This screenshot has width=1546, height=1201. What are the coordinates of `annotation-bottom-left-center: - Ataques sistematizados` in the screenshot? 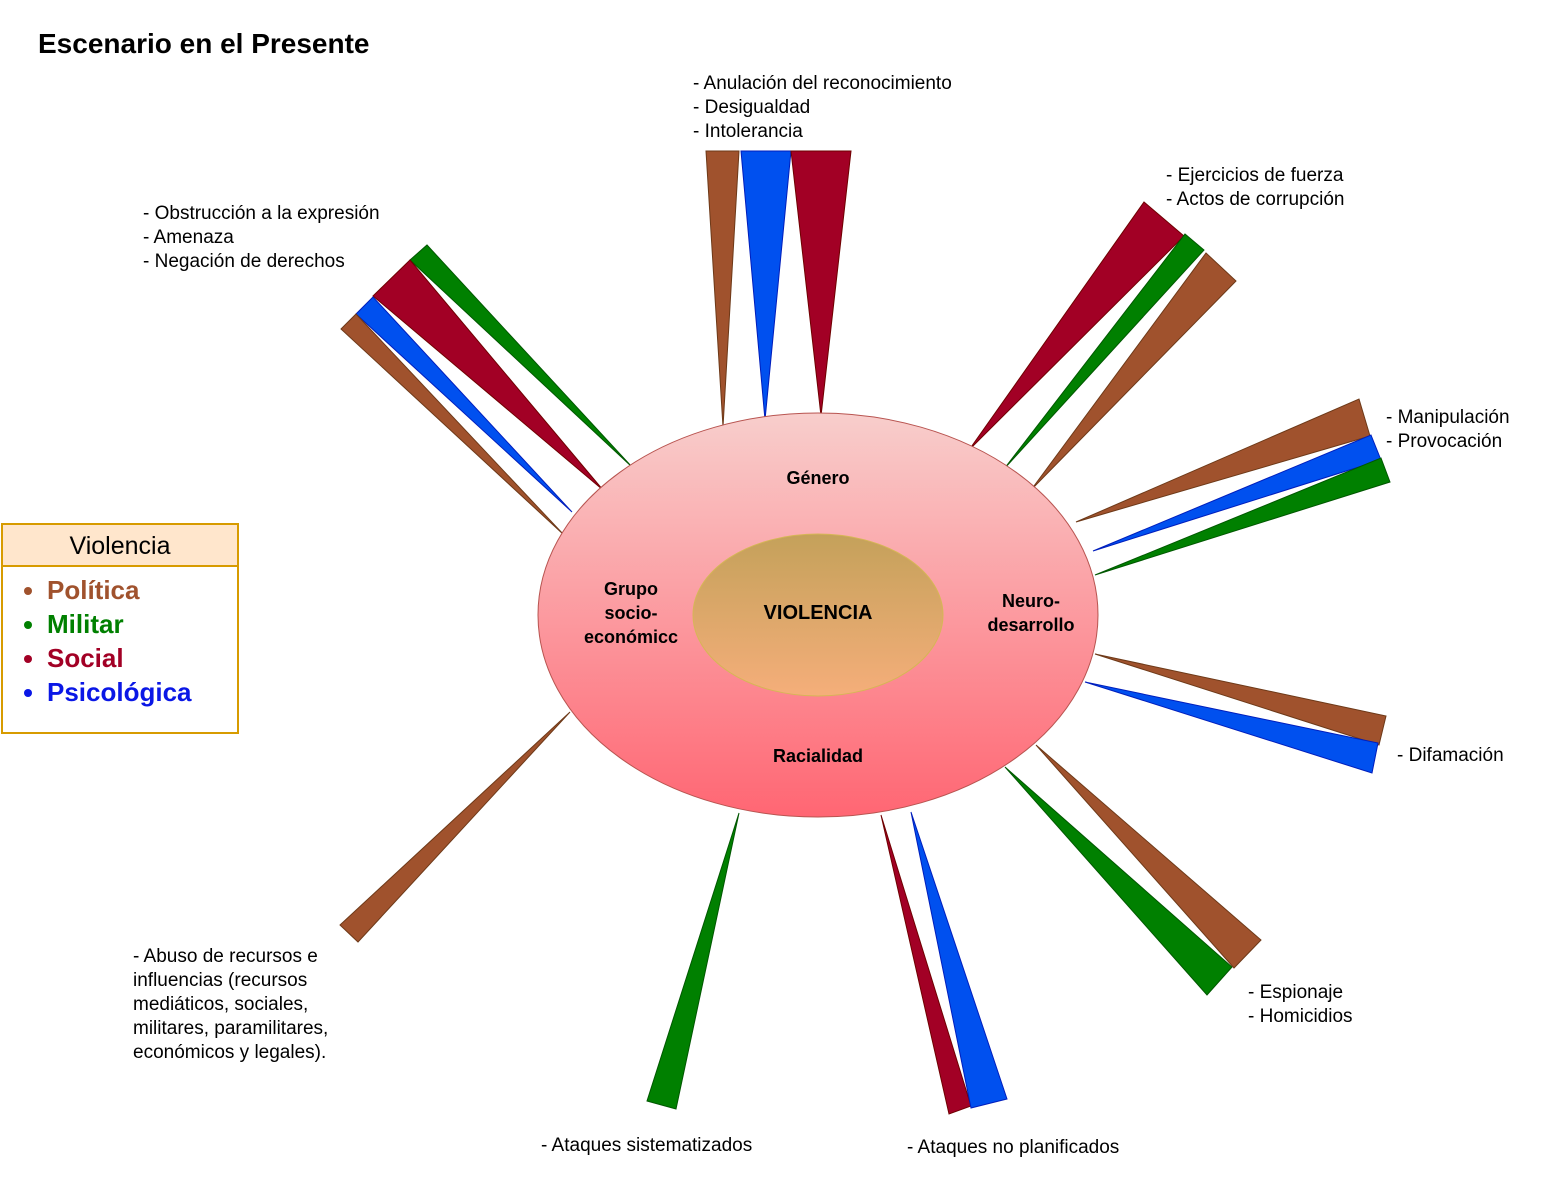 It's located at (646, 1146).